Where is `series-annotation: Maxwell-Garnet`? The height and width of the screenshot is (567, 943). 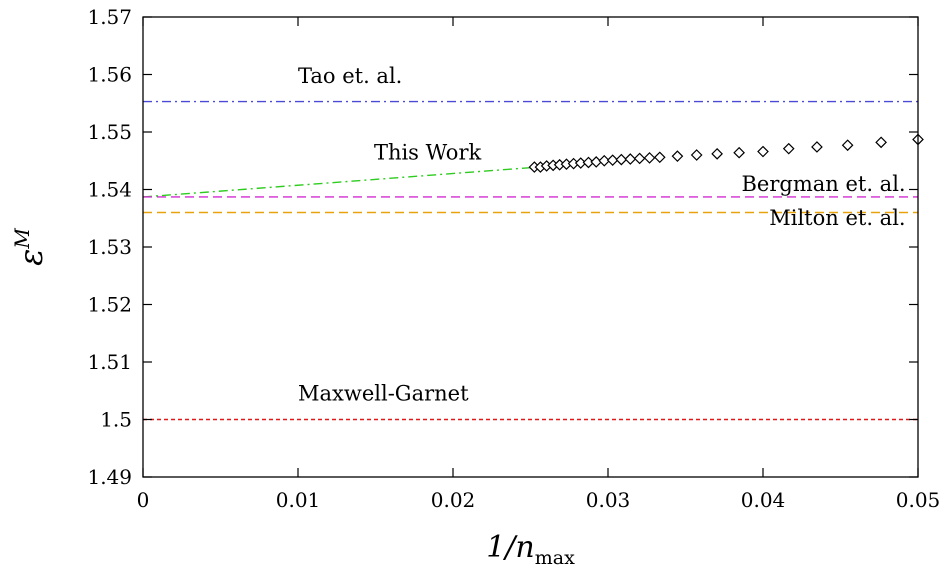
series-annotation: Maxwell-Garnet is located at coordinates (383, 394).